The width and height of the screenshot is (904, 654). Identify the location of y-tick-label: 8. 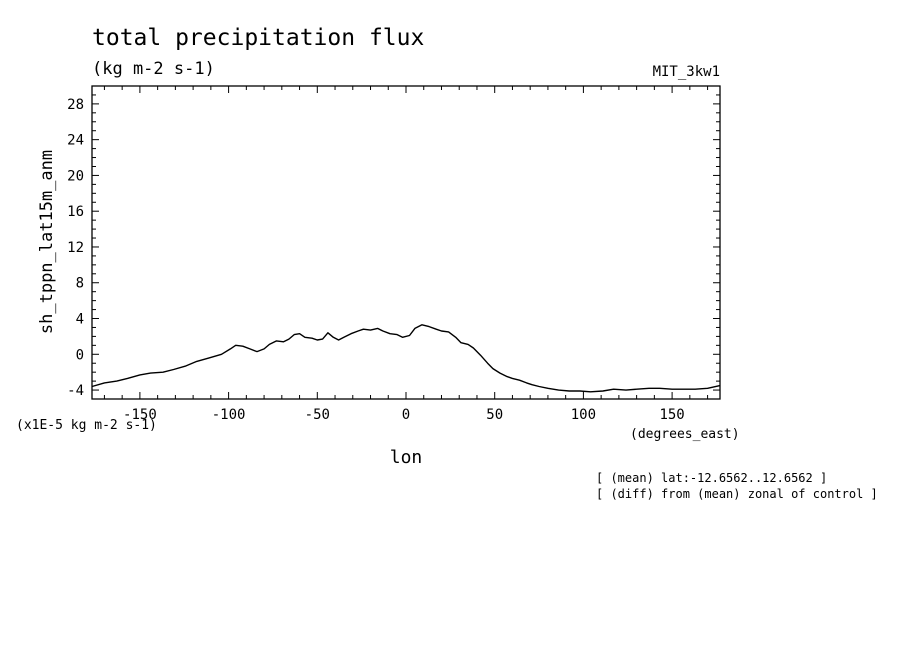
(80, 284).